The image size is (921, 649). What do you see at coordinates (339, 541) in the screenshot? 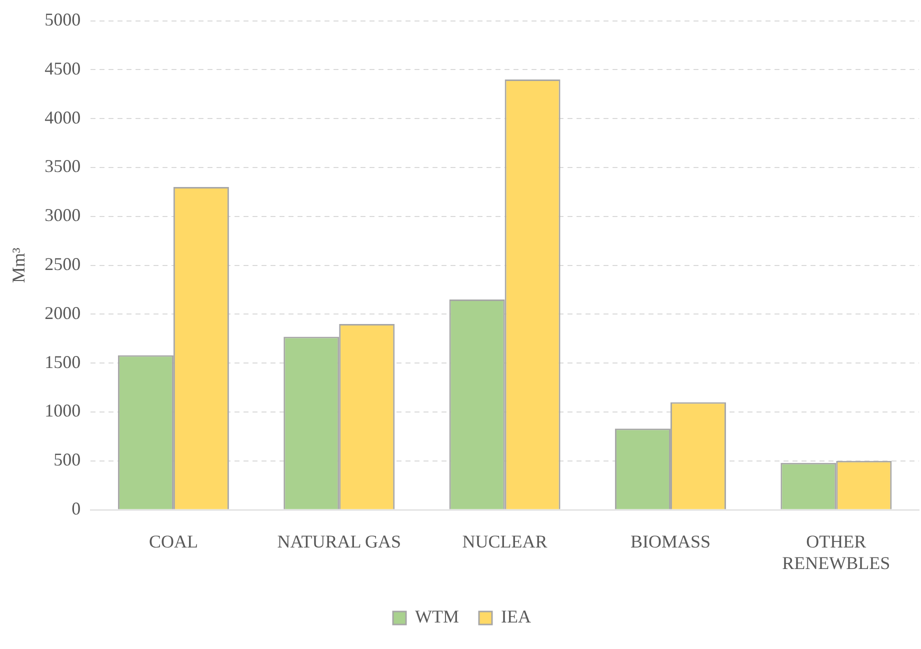
I see `x-tick-label: NATURAL GAS` at bounding box center [339, 541].